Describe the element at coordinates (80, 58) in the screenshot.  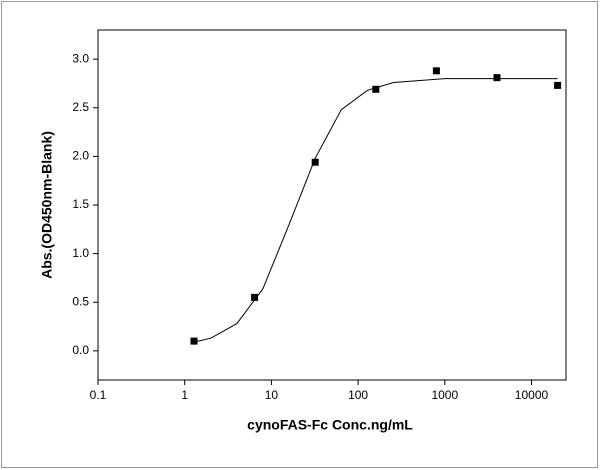
I see `y-tick-label: 3.0` at that location.